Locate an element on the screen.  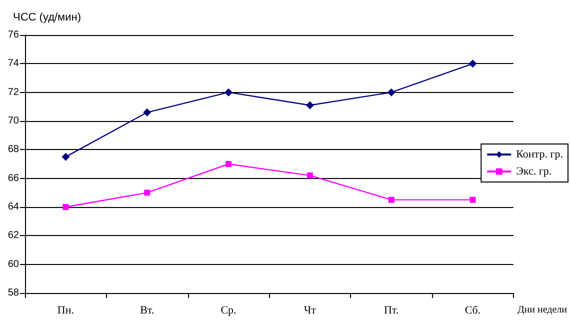
x-tick-label: Чт is located at coordinates (310, 310).